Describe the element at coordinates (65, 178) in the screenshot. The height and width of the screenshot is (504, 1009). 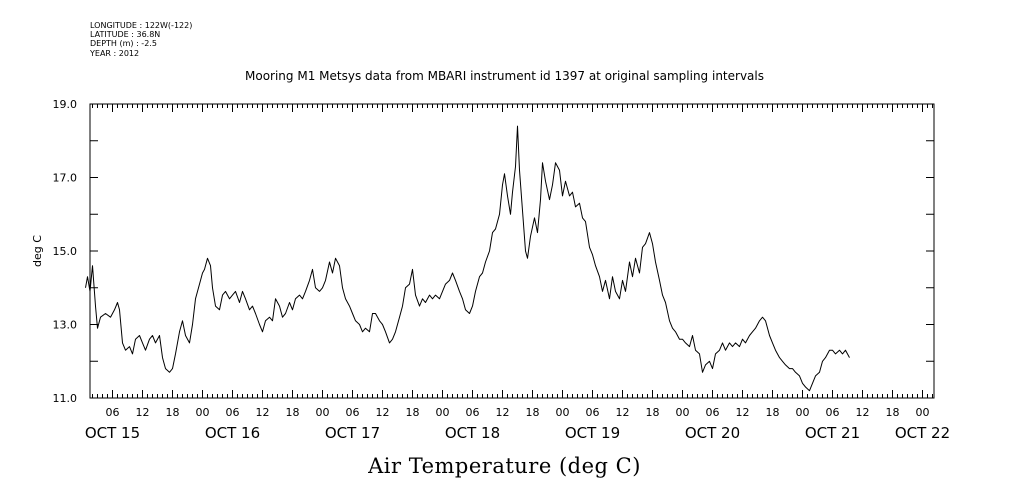
I see `y-tick-label: 17.0` at that location.